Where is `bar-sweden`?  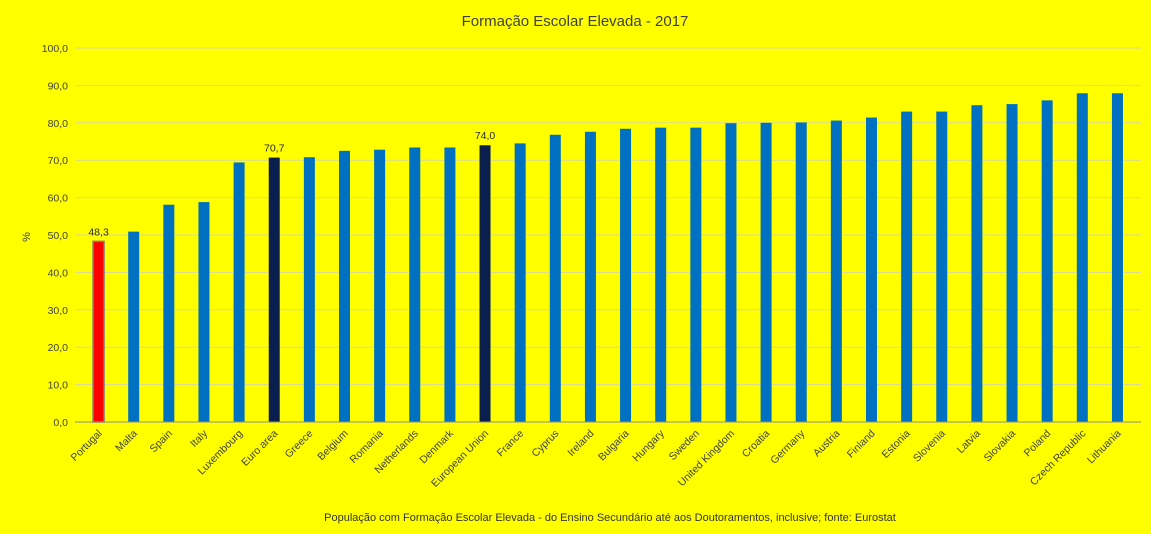
bar-sweden is located at coordinates (696, 275).